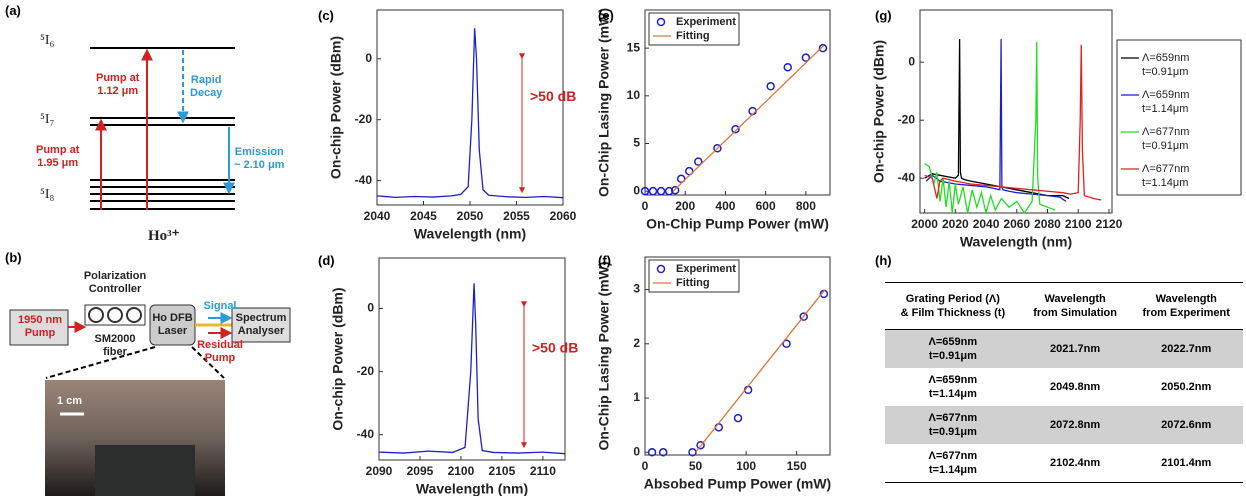  Describe the element at coordinates (220, 351) in the screenshot. I see `residual-label: Residual Pump` at that location.